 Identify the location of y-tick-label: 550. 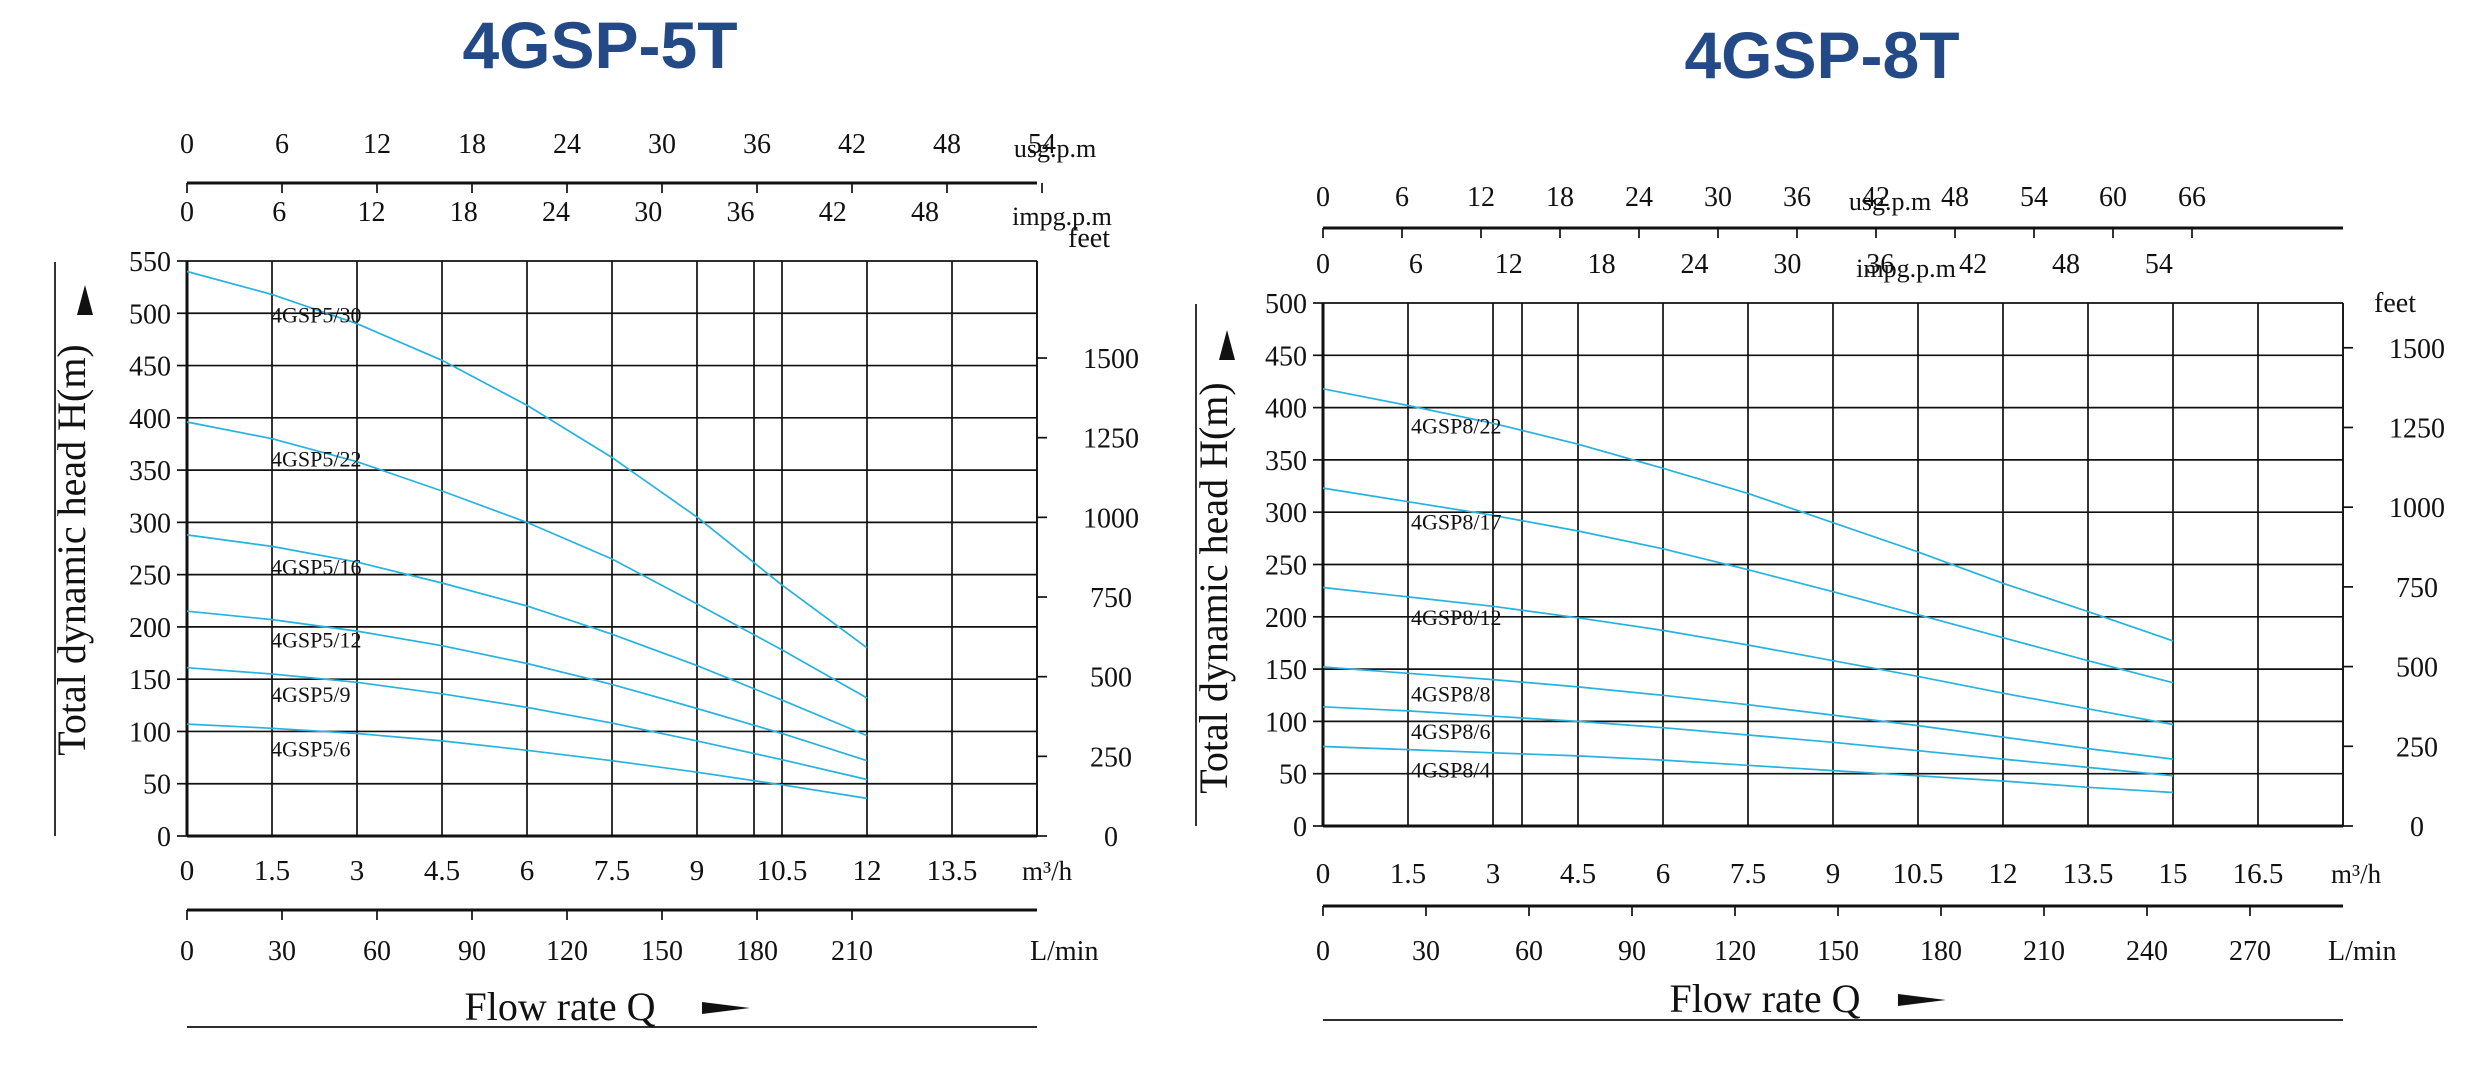
(150, 262).